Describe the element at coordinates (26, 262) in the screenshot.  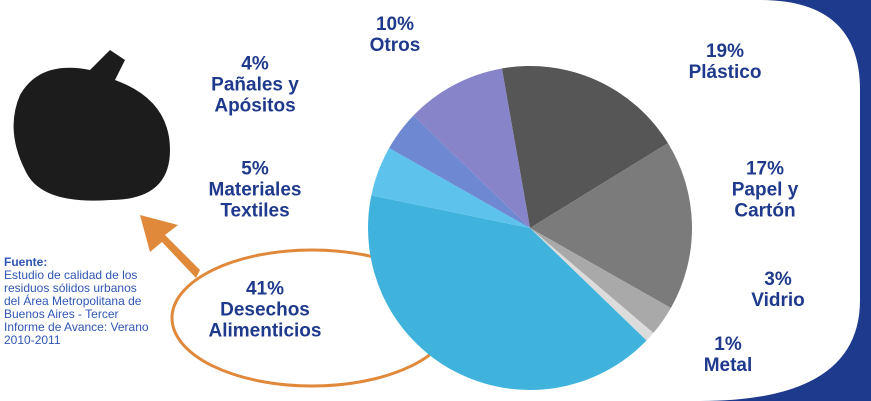
I see `source-title: Fuente:` at that location.